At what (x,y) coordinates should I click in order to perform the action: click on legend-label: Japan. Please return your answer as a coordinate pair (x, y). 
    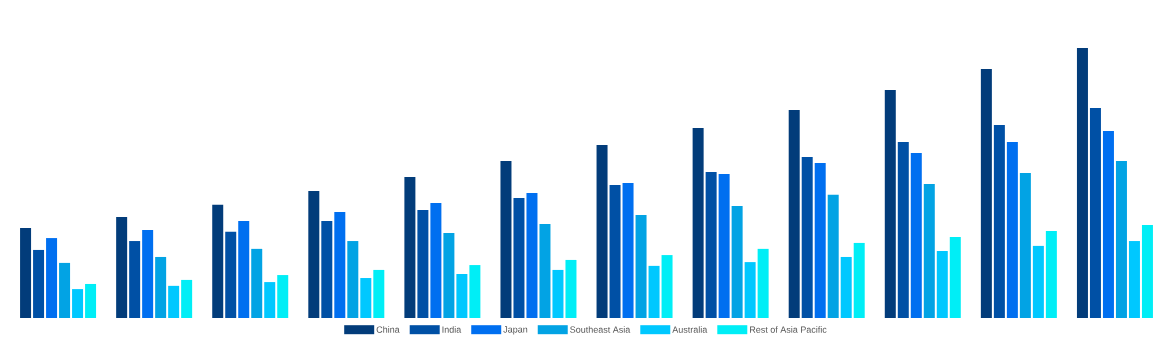
    Looking at the image, I should click on (515, 330).